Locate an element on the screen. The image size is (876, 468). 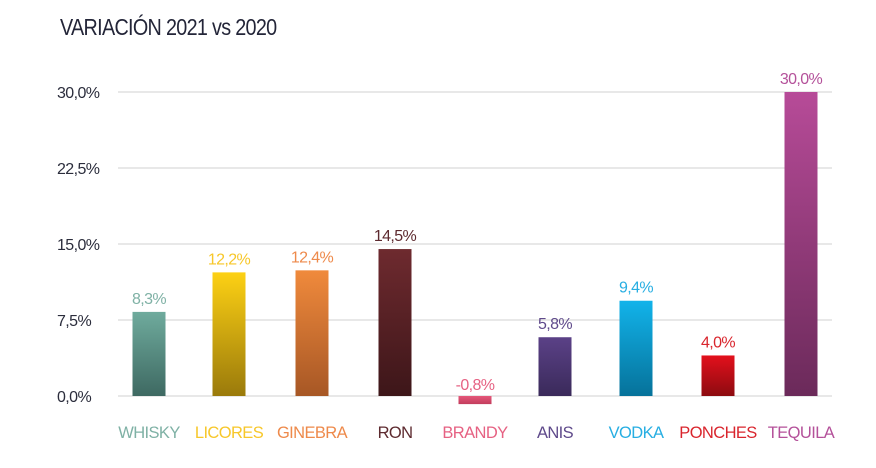
y-tick-label: 22,5% is located at coordinates (78, 169).